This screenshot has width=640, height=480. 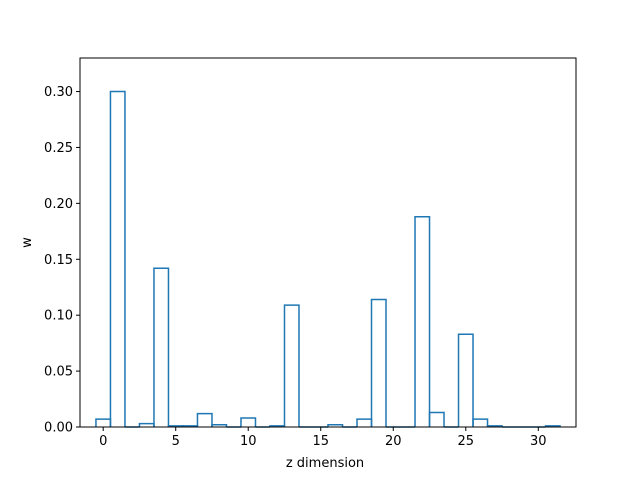 I want to click on y-tick-label: 0.15, so click(x=58, y=260).